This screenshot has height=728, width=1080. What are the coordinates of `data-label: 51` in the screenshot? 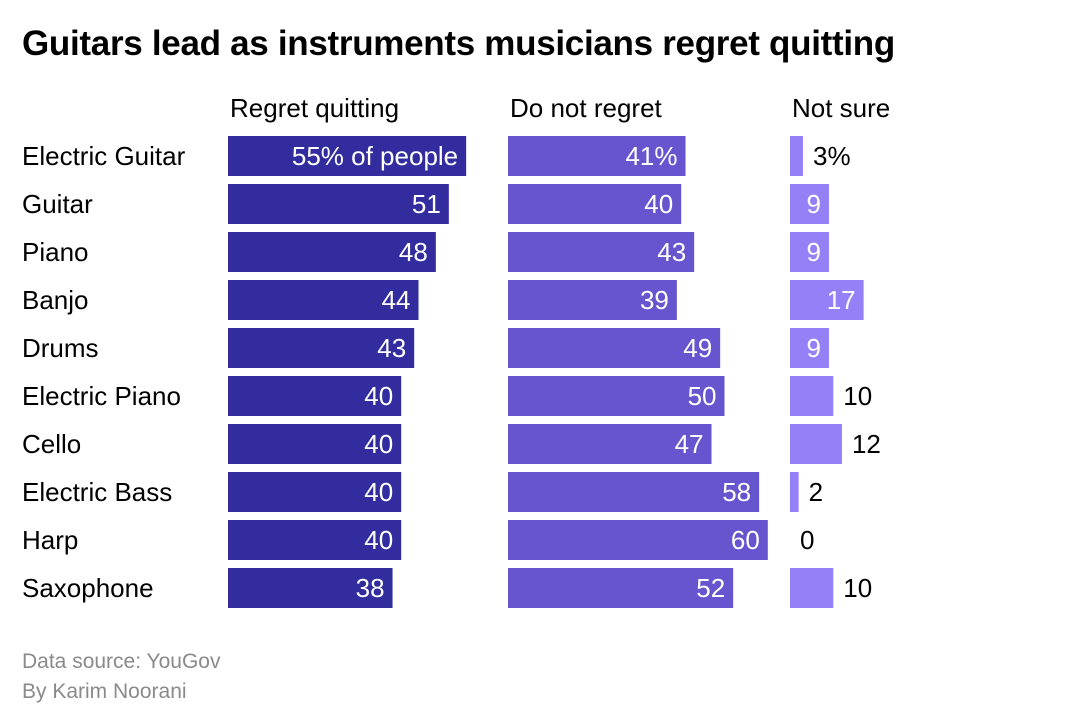 It's located at (426, 204).